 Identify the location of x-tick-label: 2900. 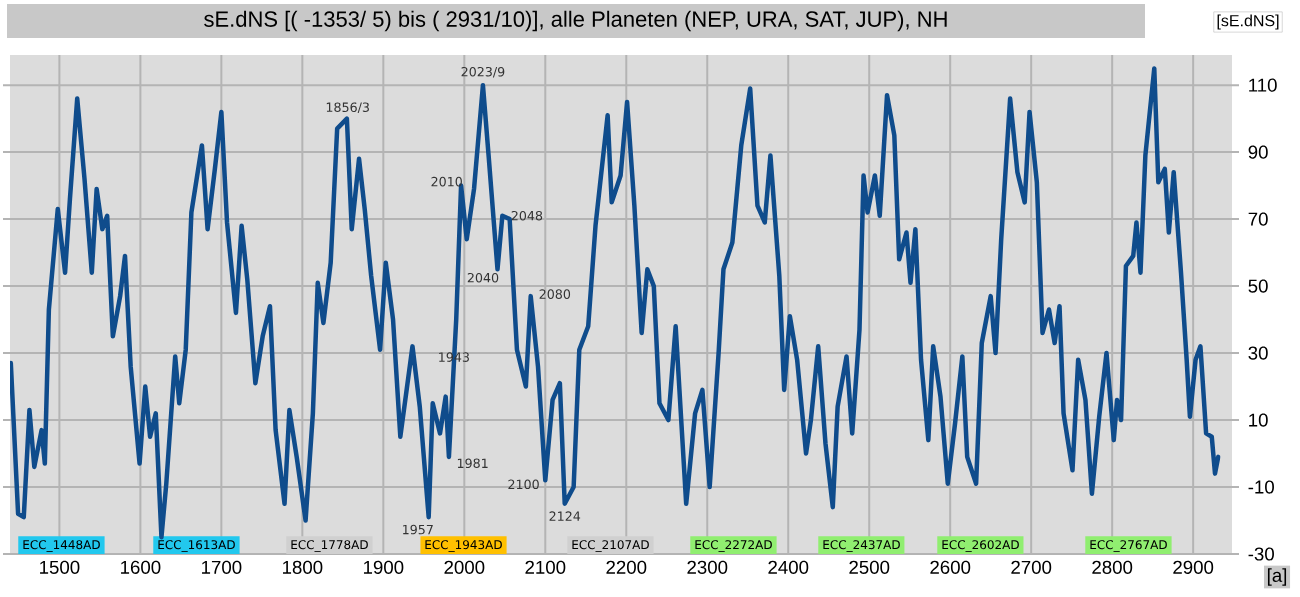
(1193, 567).